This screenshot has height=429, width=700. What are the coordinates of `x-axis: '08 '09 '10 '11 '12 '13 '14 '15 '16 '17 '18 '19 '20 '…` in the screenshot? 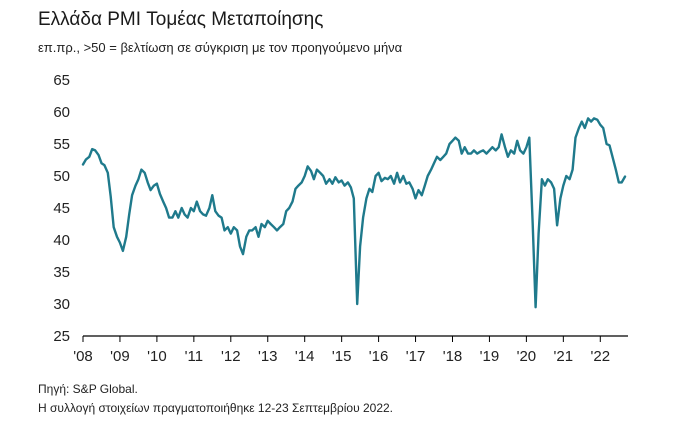 It's located at (350, 350).